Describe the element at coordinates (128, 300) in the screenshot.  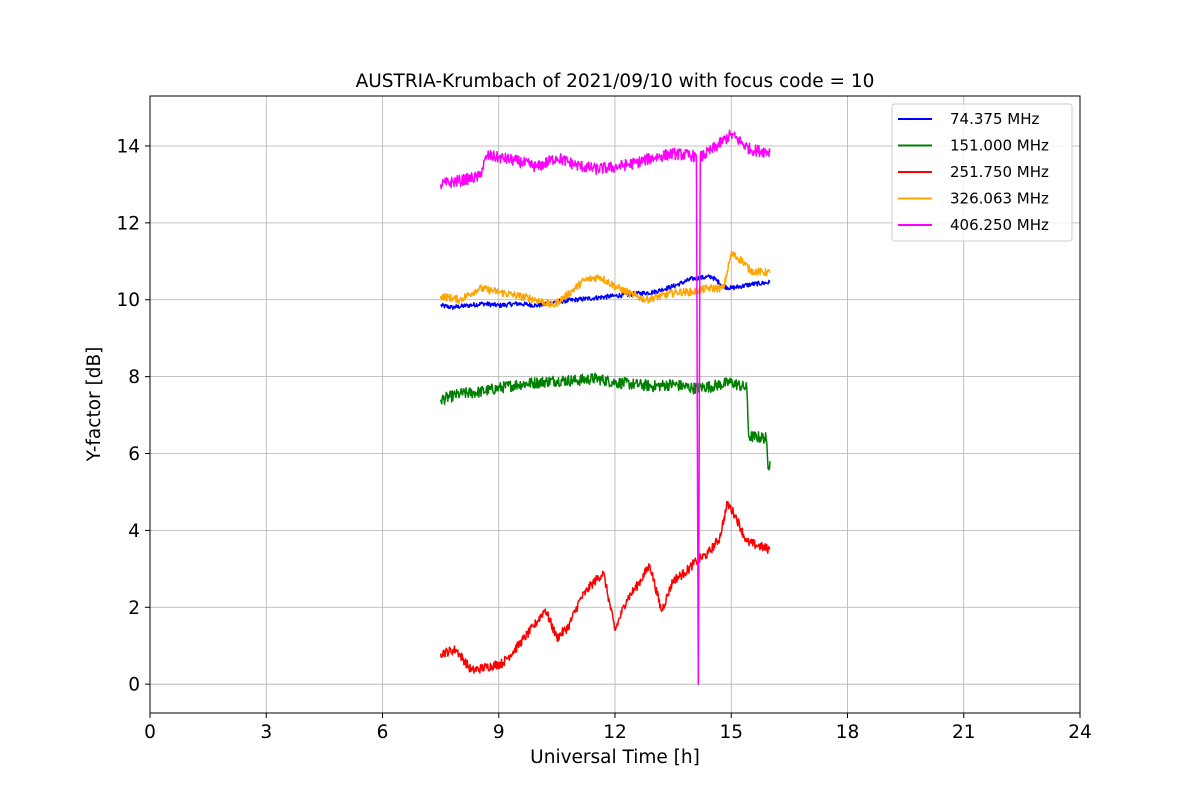
I see `y-tick-label: 10` at that location.